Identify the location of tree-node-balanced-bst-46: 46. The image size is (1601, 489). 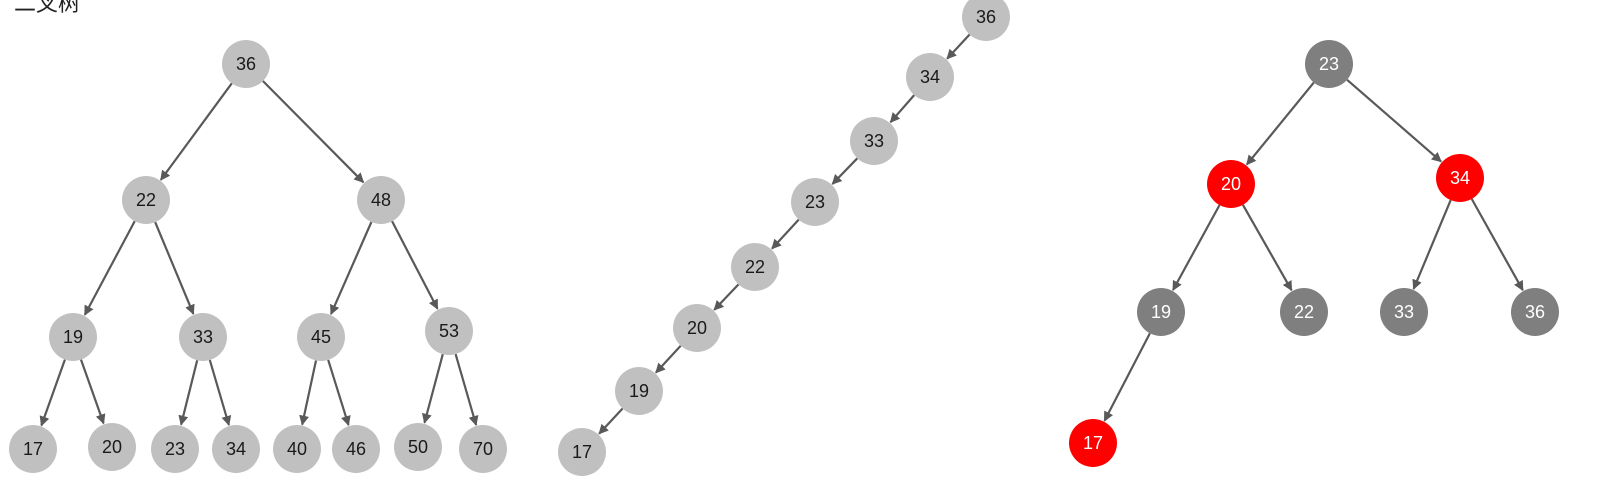
(356, 449).